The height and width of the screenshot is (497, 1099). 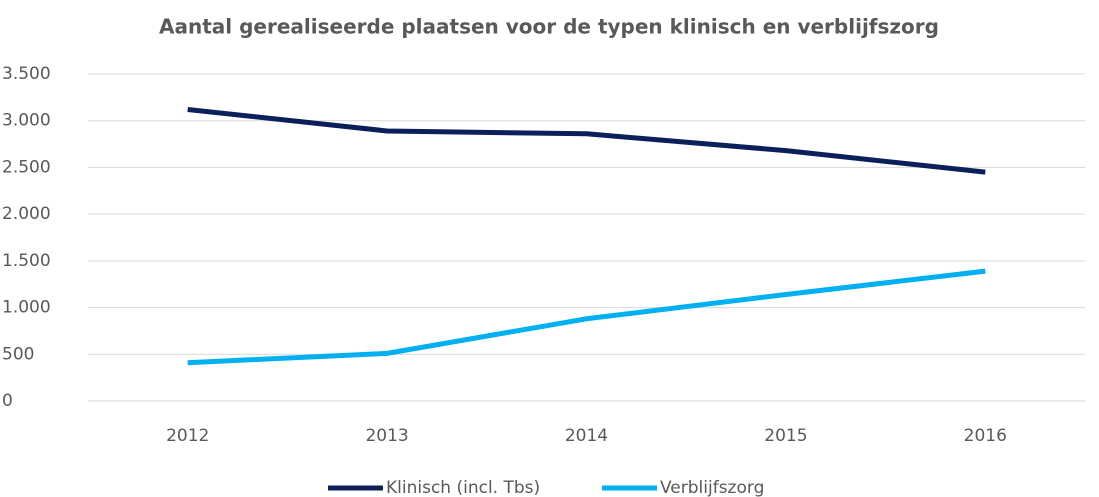 What do you see at coordinates (26, 167) in the screenshot?
I see `y-tick-label: 2.500` at bounding box center [26, 167].